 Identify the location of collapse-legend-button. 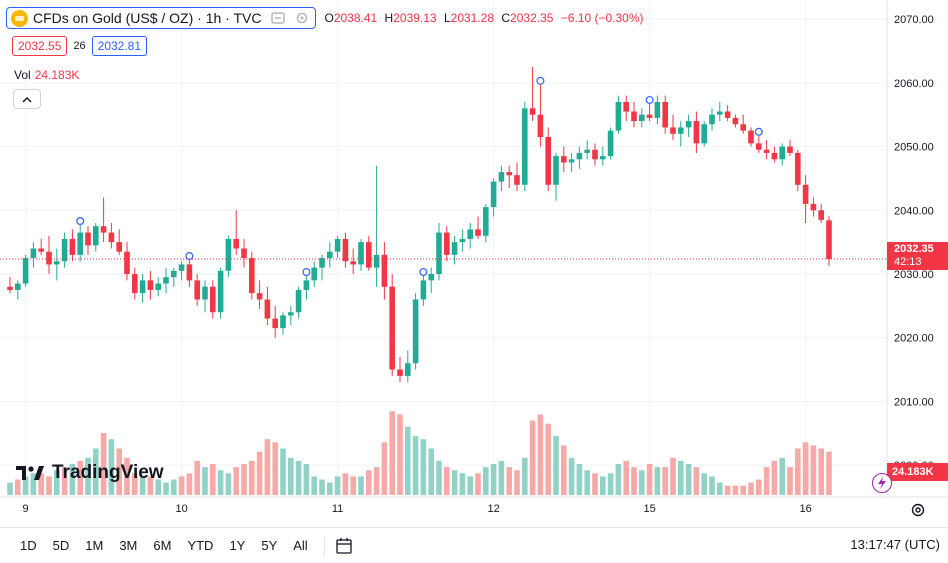
(27, 99).